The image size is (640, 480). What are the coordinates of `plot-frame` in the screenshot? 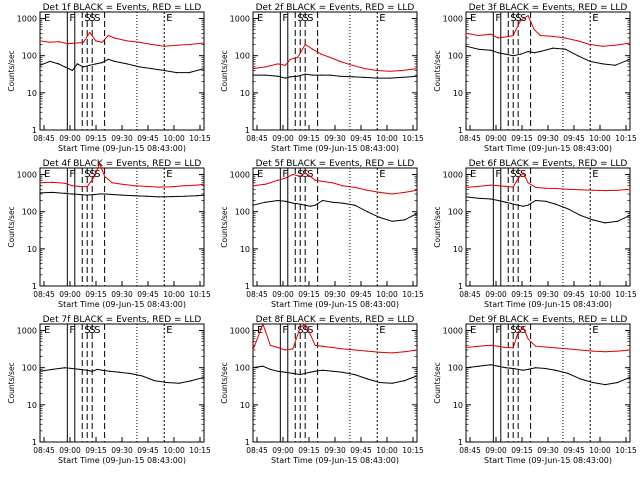 It's located at (548, 71).